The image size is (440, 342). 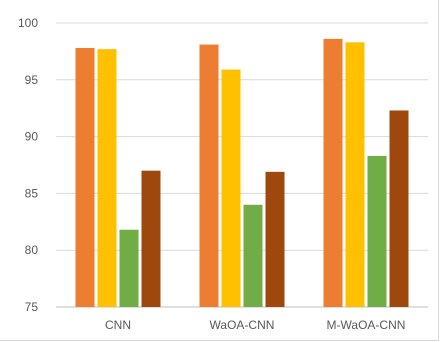 I want to click on y-tick-label: 75, so click(x=32, y=307).